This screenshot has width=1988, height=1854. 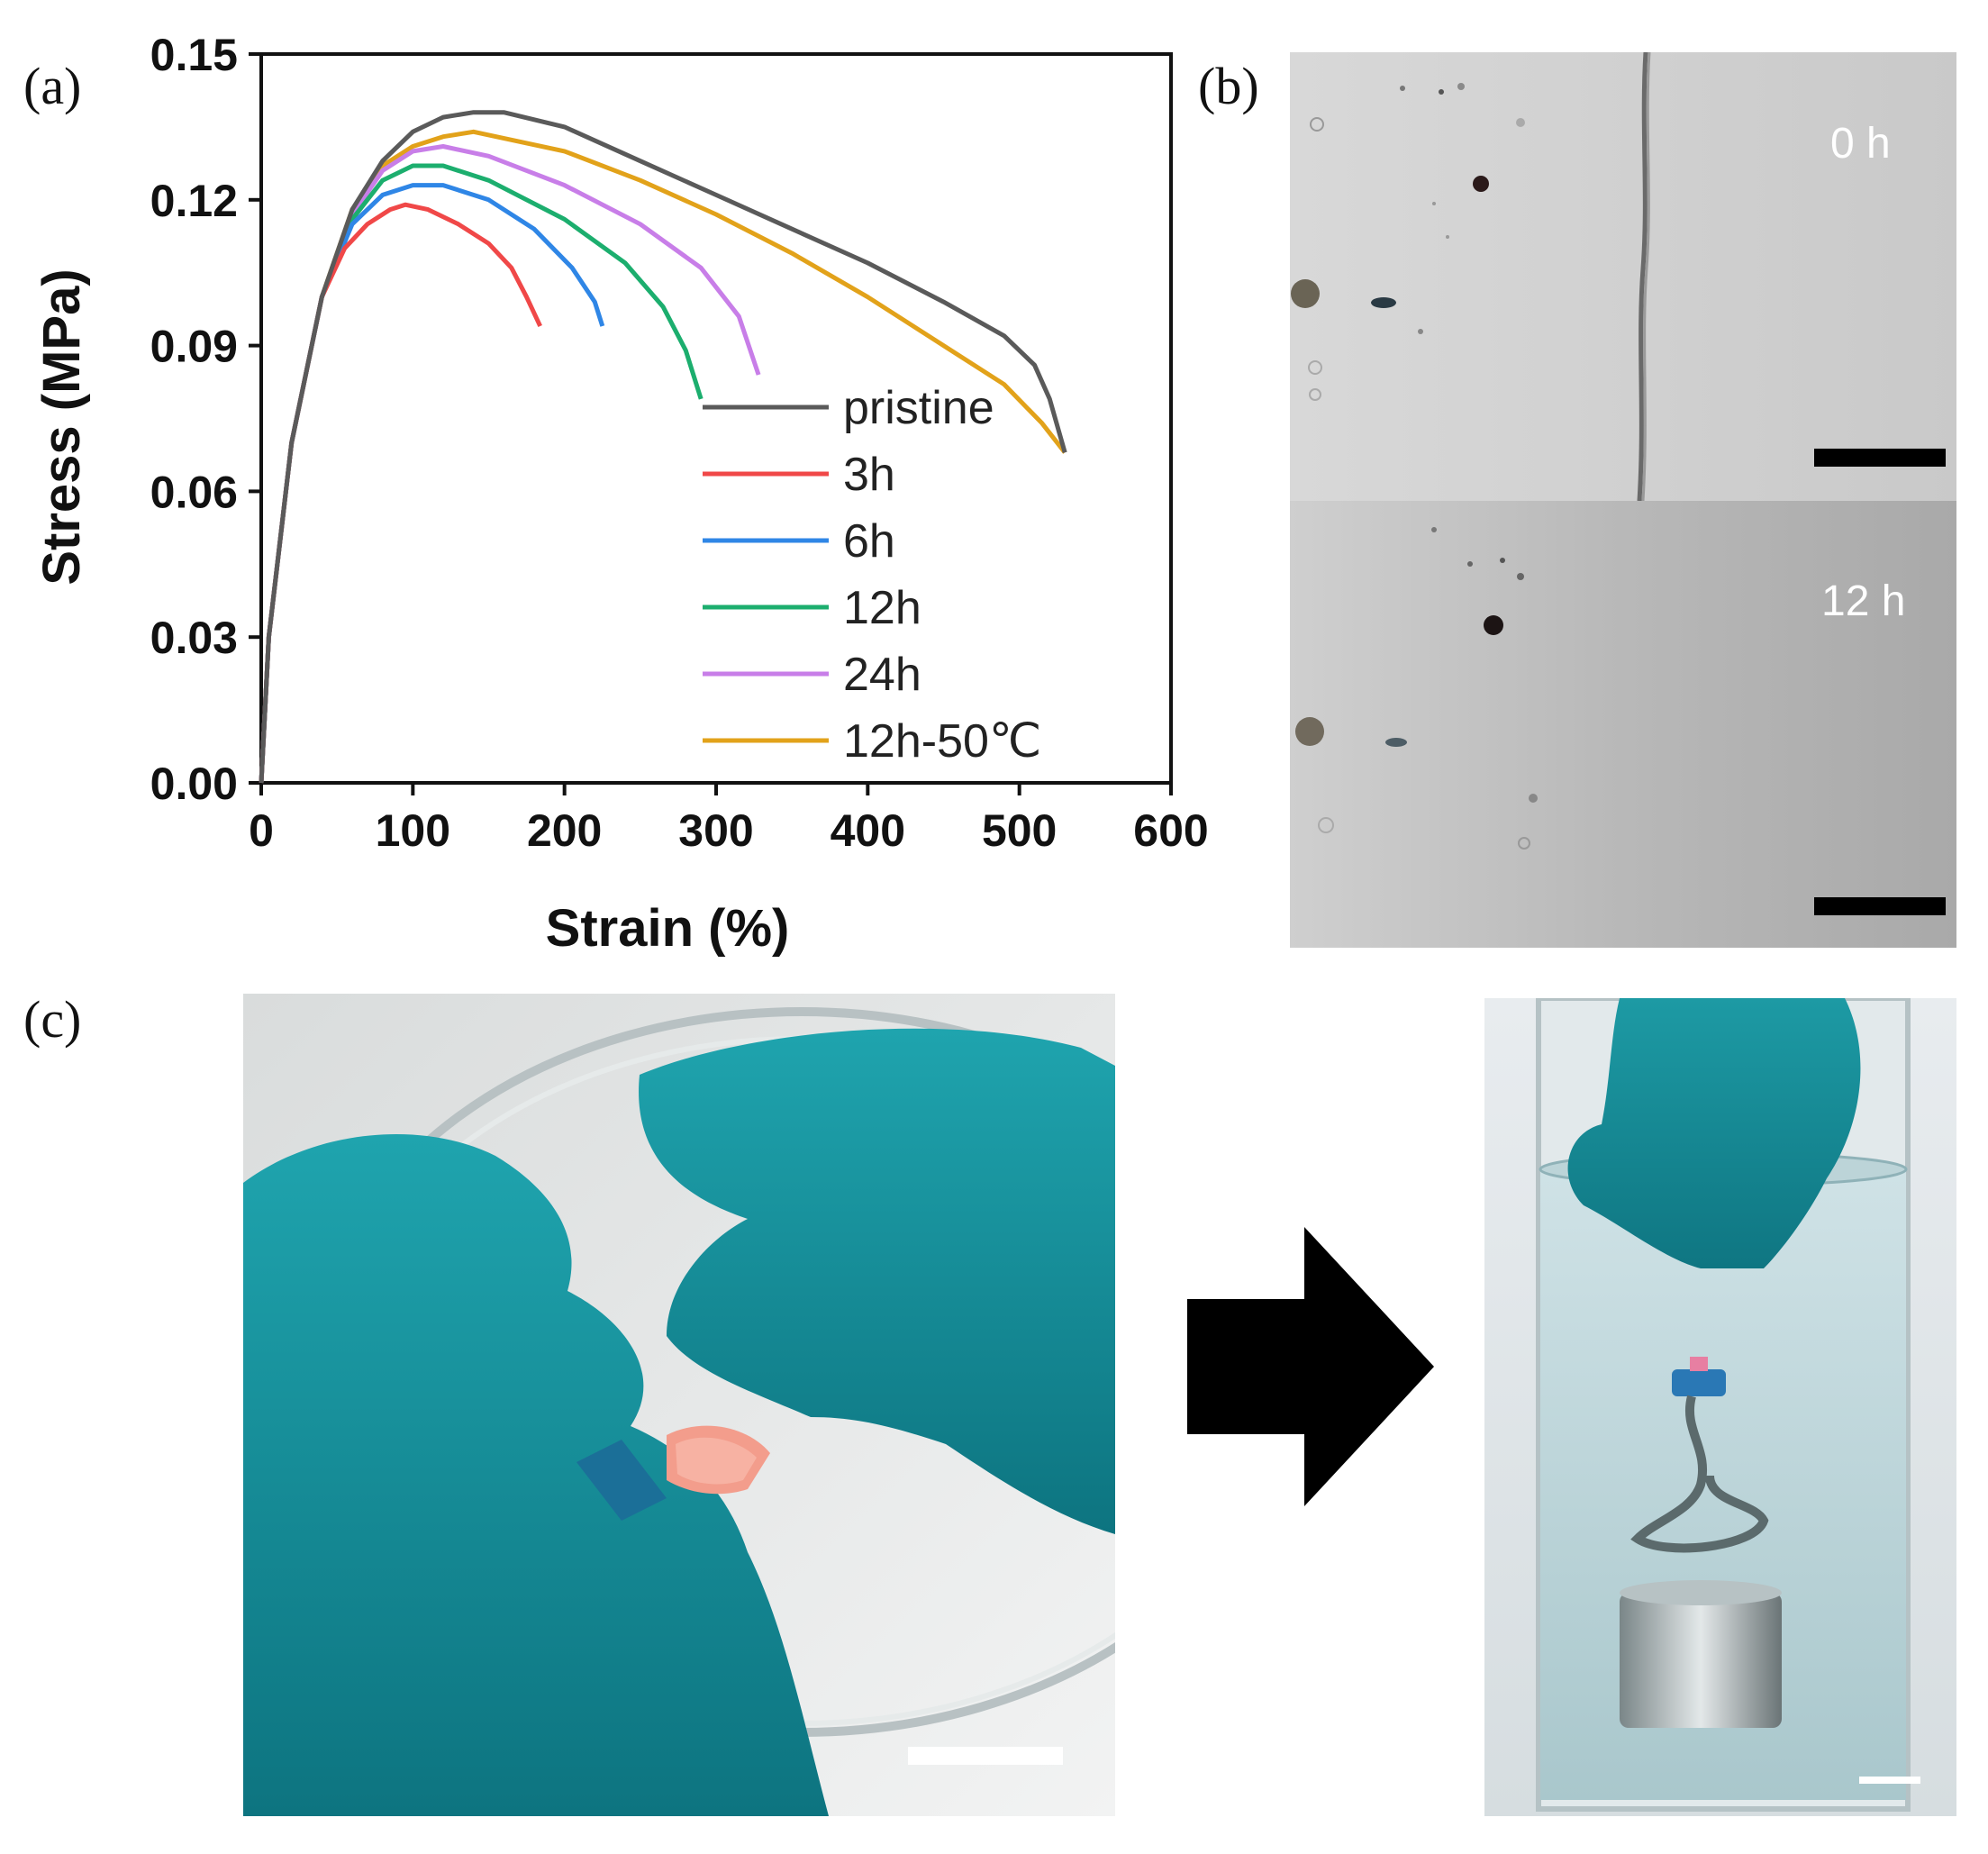 I want to click on panel-label-a: (a), so click(x=52, y=86).